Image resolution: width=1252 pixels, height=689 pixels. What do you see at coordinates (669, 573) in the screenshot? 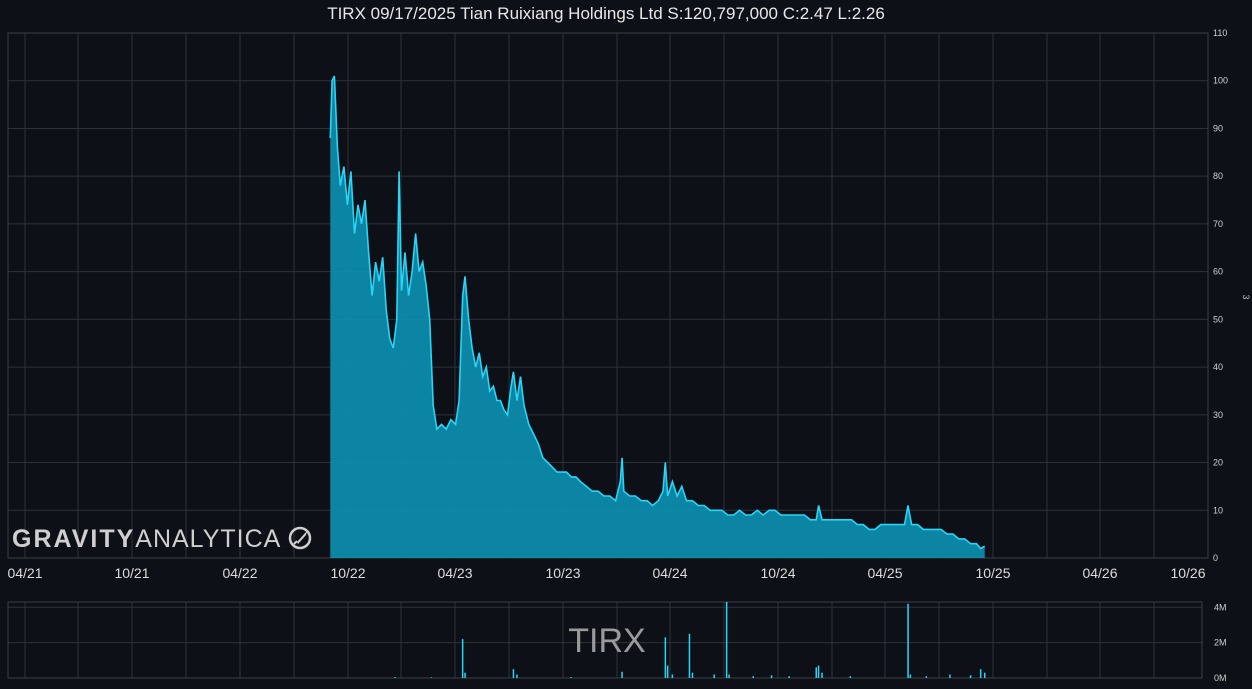
I see `x-tick-label: 04/24` at bounding box center [669, 573].